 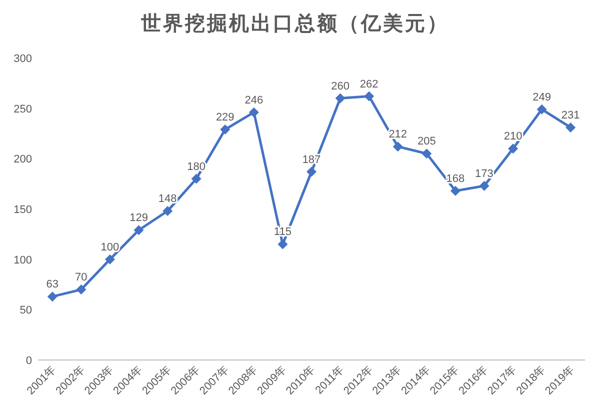 What do you see at coordinates (23, 59) in the screenshot?
I see `y-tick-label: 300` at bounding box center [23, 59].